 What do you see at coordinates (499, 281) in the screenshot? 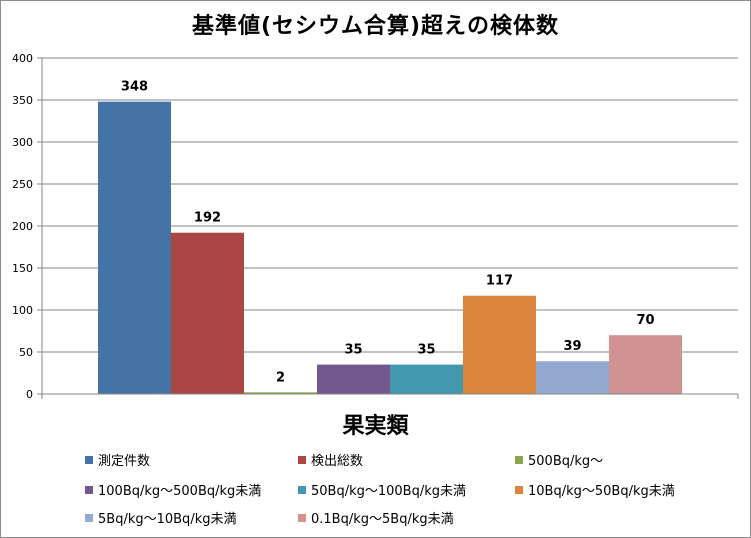
I see `data-label-6: 117` at bounding box center [499, 281].